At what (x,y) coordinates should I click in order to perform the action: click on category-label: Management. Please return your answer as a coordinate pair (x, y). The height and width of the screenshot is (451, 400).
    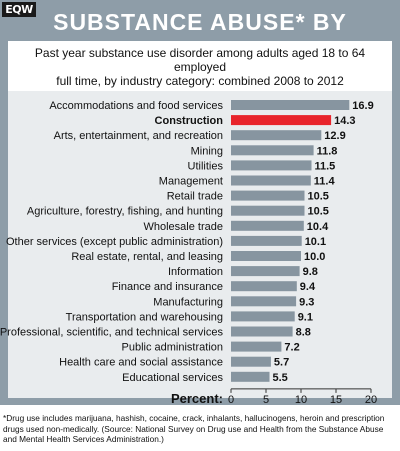
    Looking at the image, I should click on (191, 182).